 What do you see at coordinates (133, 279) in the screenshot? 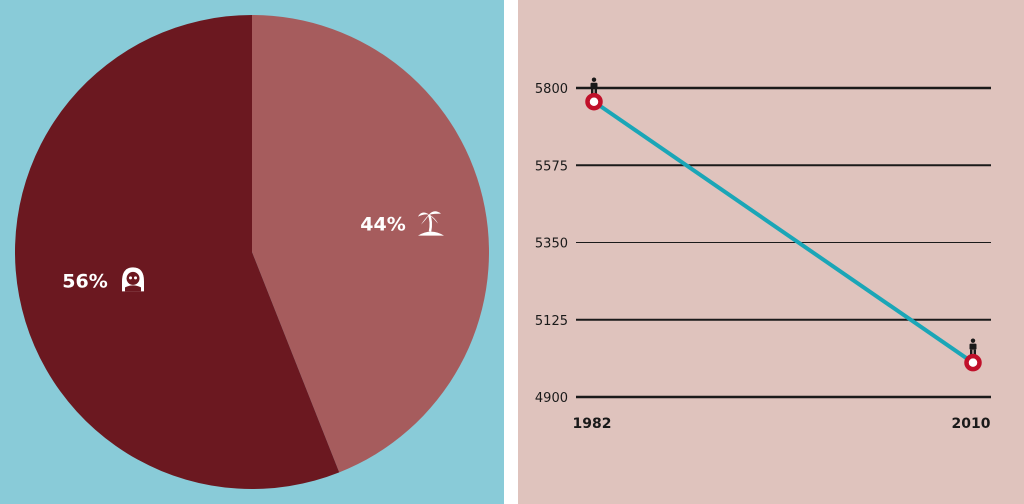
I see `hooded-person-icon` at bounding box center [133, 279].